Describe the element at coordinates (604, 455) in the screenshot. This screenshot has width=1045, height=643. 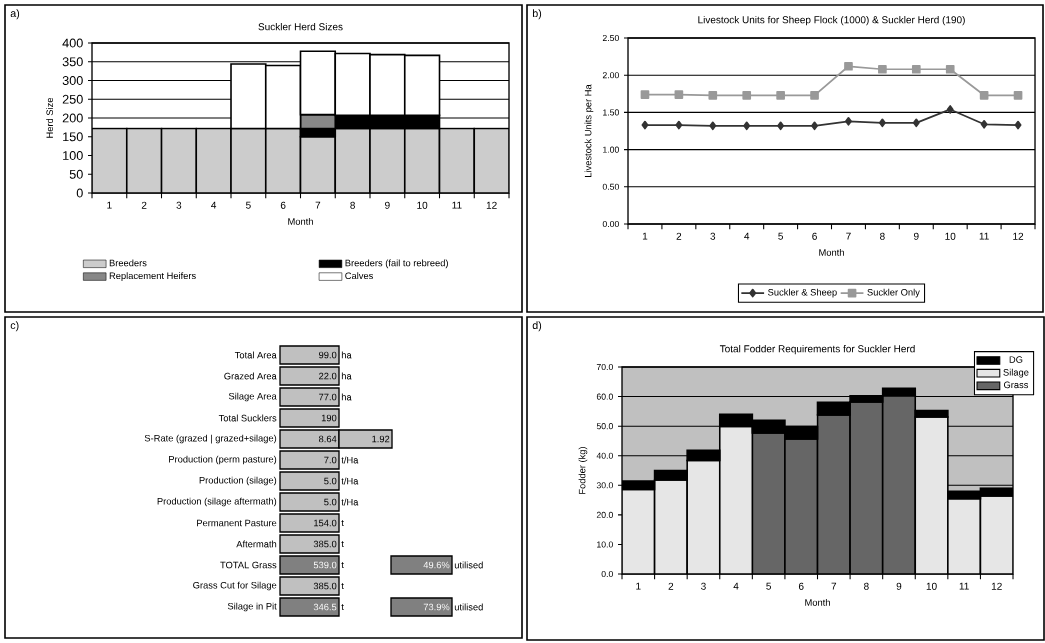
I see `y-tick-label: 40.0` at that location.